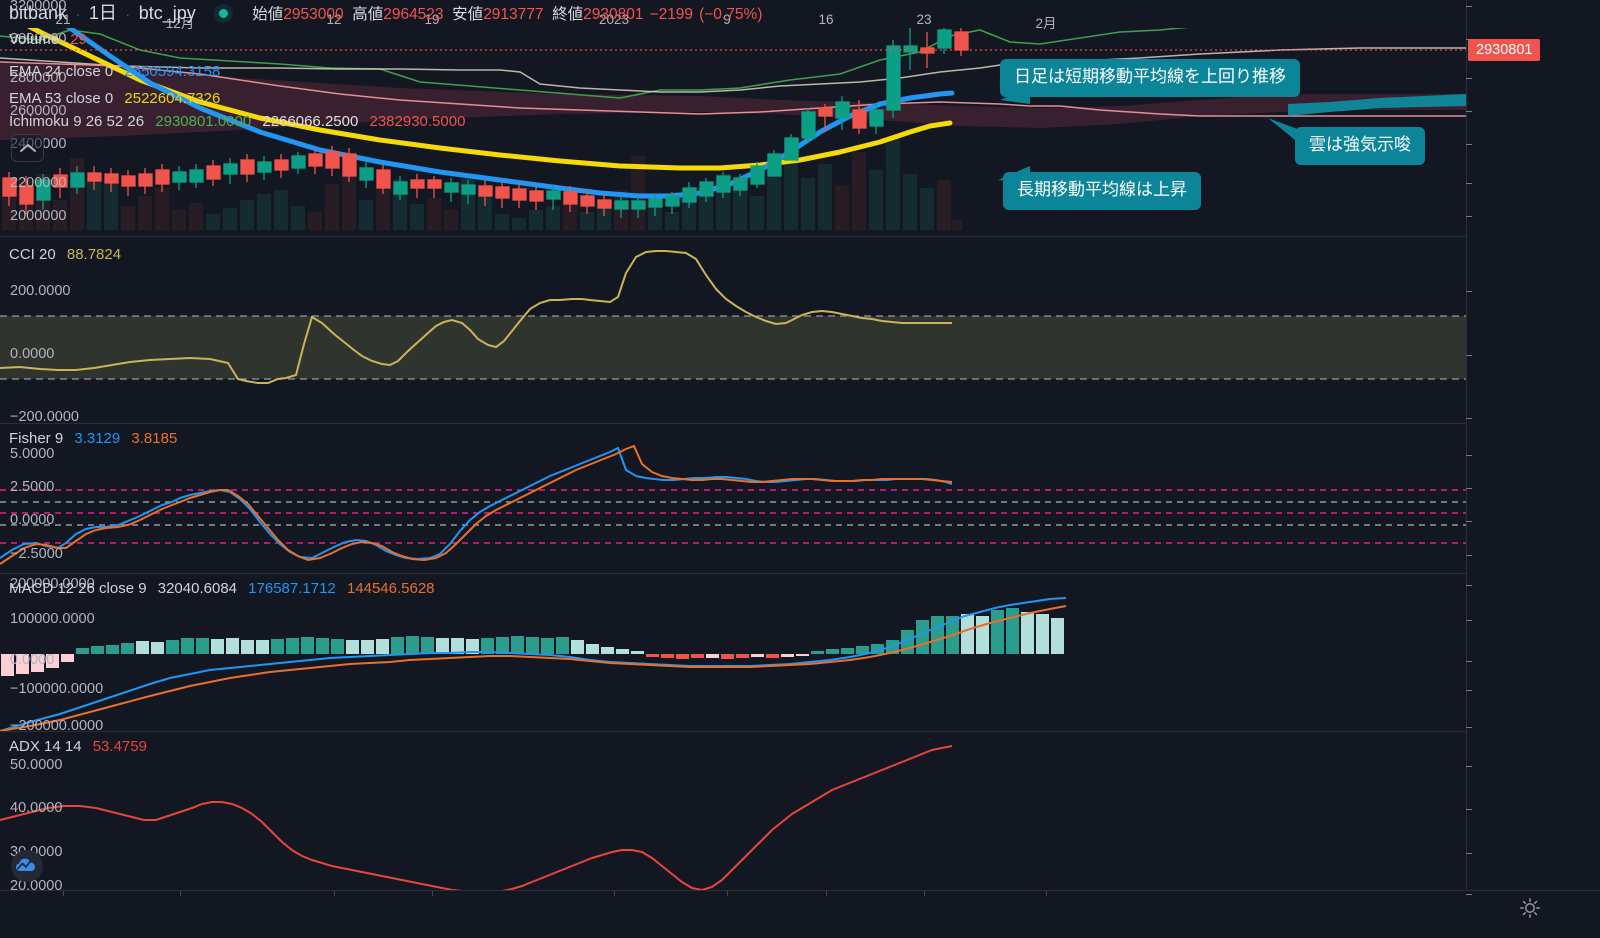 The width and height of the screenshot is (1600, 938). I want to click on price-axis-label-6: 2000000, so click(38, 216).